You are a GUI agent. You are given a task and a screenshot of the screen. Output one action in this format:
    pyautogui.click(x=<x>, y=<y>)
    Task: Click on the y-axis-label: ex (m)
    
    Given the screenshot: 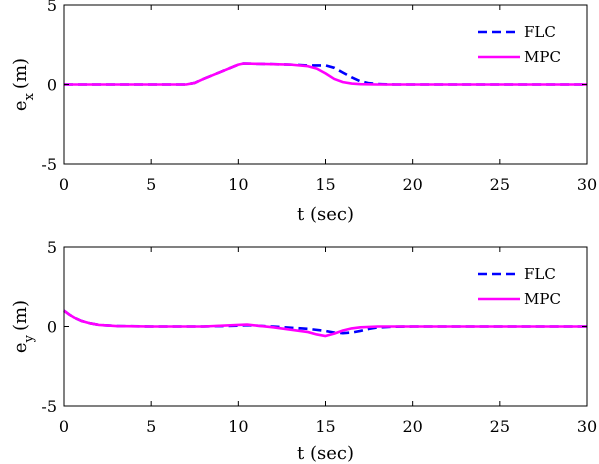 What is the action you would take?
    pyautogui.click(x=23, y=84)
    